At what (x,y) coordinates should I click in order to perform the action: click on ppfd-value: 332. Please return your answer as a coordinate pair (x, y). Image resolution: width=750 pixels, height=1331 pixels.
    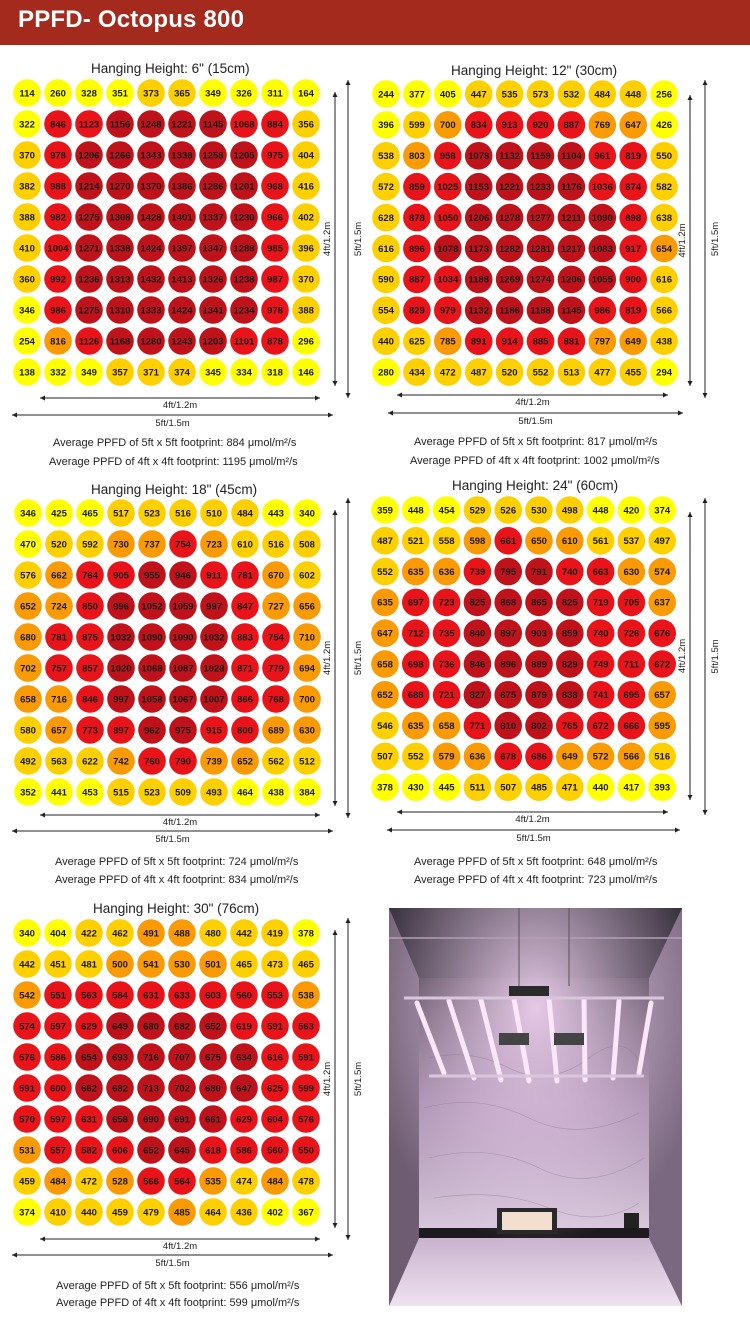
    Looking at the image, I should click on (58, 372).